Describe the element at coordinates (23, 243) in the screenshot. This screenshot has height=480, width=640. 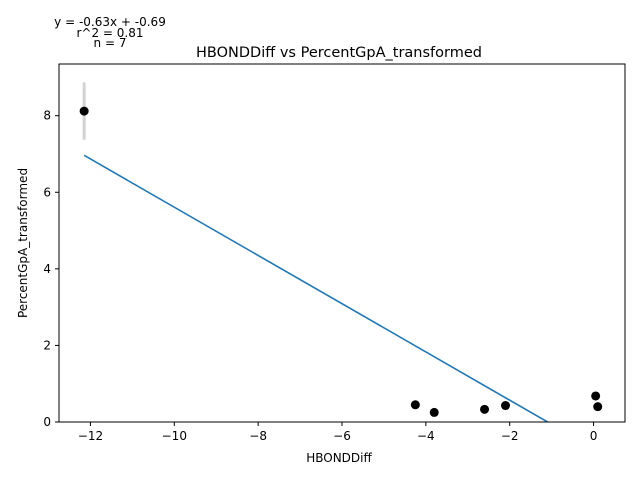
I see `y-axis-label: PercentGpA_transformed` at that location.